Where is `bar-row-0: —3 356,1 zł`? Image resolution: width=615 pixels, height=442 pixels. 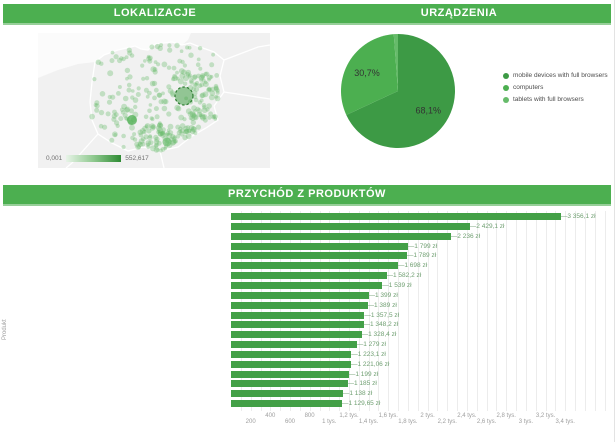
bar-row-0: —3 356,1 zł is located at coordinates (413, 216).